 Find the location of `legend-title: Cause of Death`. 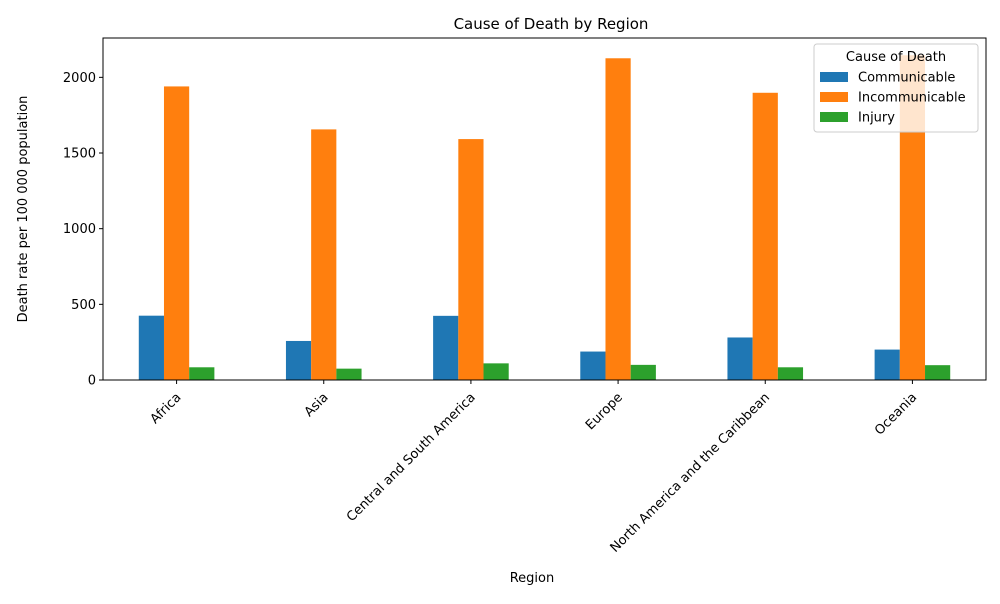

legend-title: Cause of Death is located at coordinates (896, 57).